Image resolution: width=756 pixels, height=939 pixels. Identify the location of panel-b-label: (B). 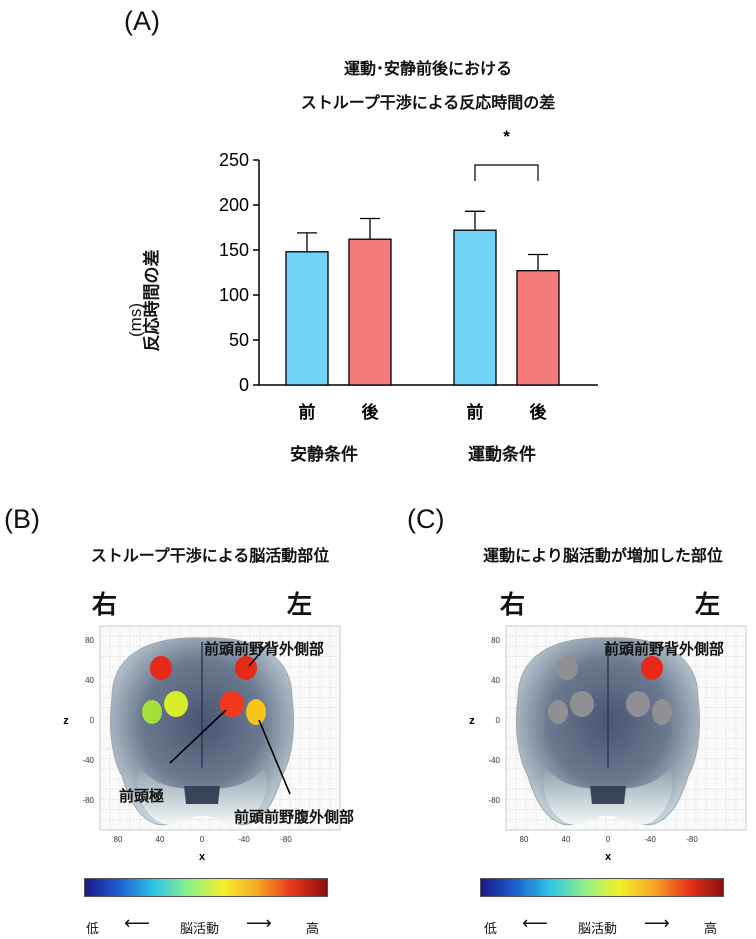
(22, 519).